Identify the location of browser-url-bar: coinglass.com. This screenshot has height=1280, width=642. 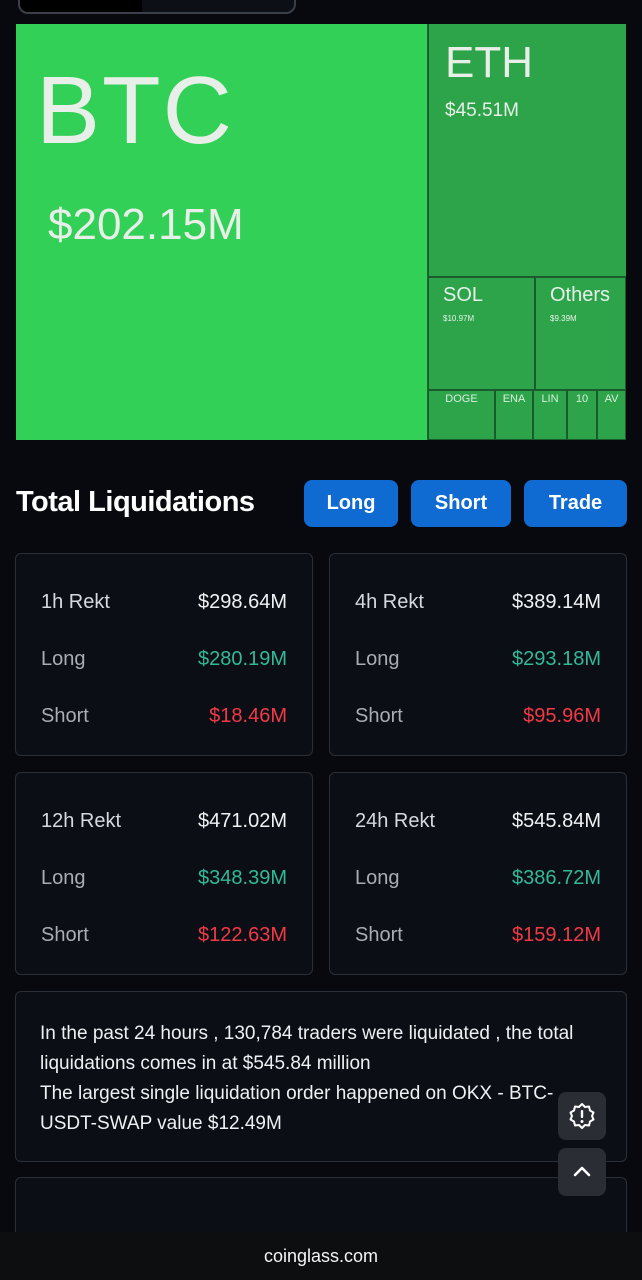
(321, 1256).